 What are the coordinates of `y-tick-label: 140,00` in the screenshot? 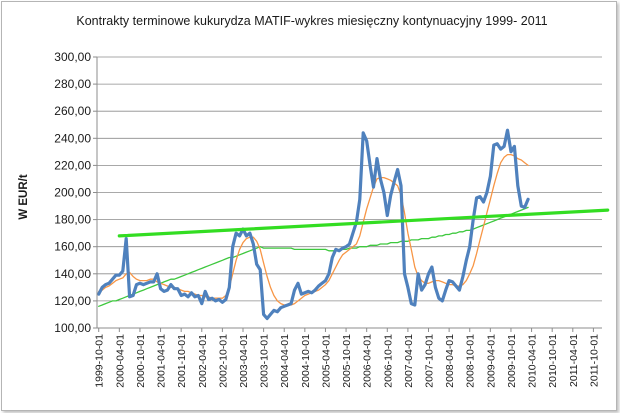 It's located at (72, 274).